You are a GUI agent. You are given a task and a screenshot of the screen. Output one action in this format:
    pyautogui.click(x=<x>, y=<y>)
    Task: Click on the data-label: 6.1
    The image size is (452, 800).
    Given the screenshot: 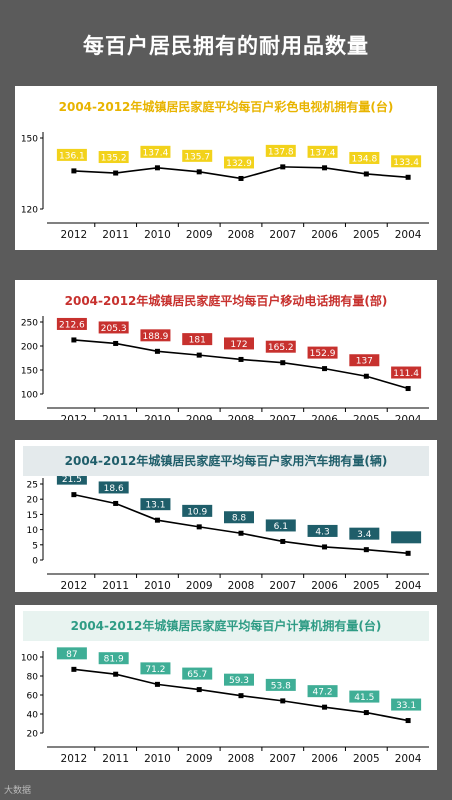 What is the action you would take?
    pyautogui.click(x=281, y=527)
    